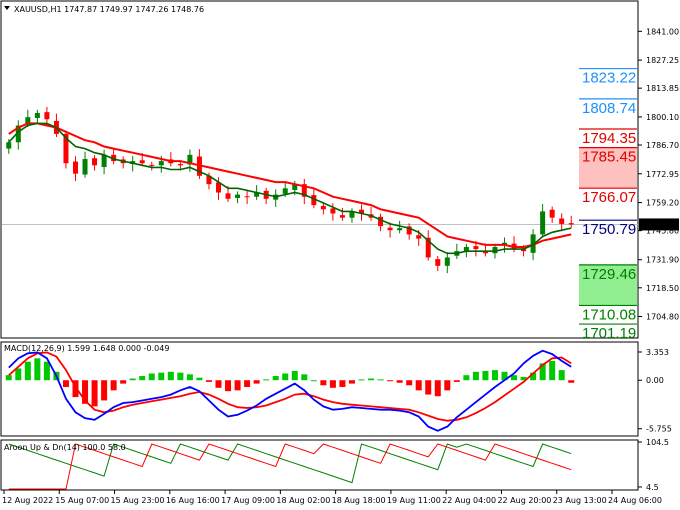 This screenshot has height=510, width=680. Describe the element at coordinates (662, 117) in the screenshot. I see `price-tick-label: 1800.10` at that location.